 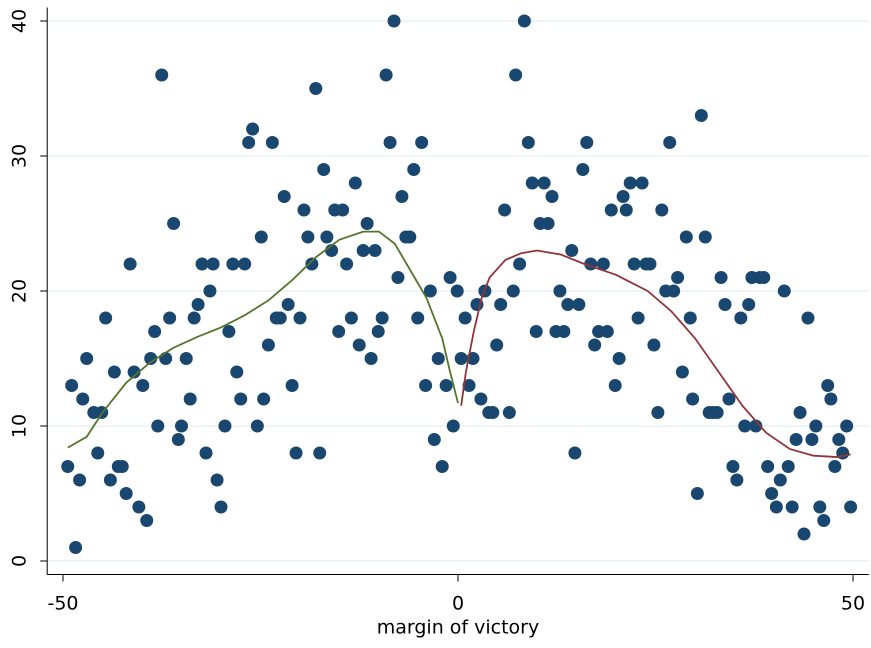 I want to click on y-tick-label: 20, so click(x=20, y=291).